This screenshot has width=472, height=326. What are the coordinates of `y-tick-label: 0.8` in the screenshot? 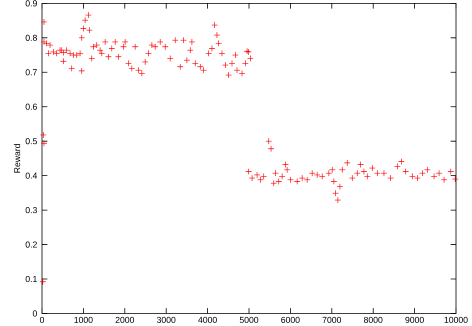 It's located at (31, 37).